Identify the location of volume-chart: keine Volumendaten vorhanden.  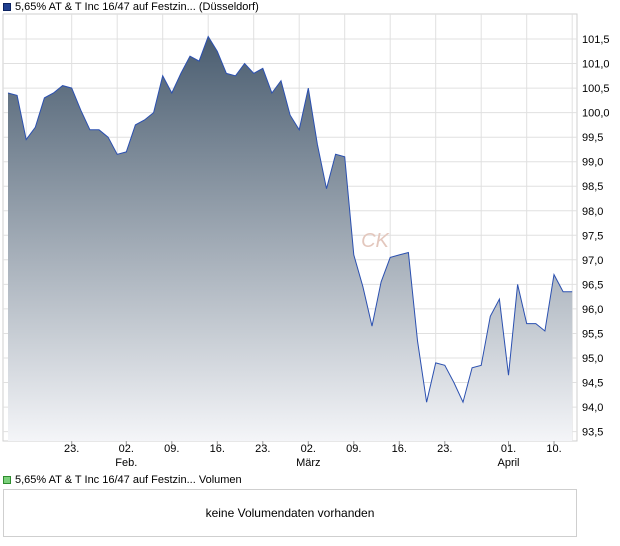
(290, 513).